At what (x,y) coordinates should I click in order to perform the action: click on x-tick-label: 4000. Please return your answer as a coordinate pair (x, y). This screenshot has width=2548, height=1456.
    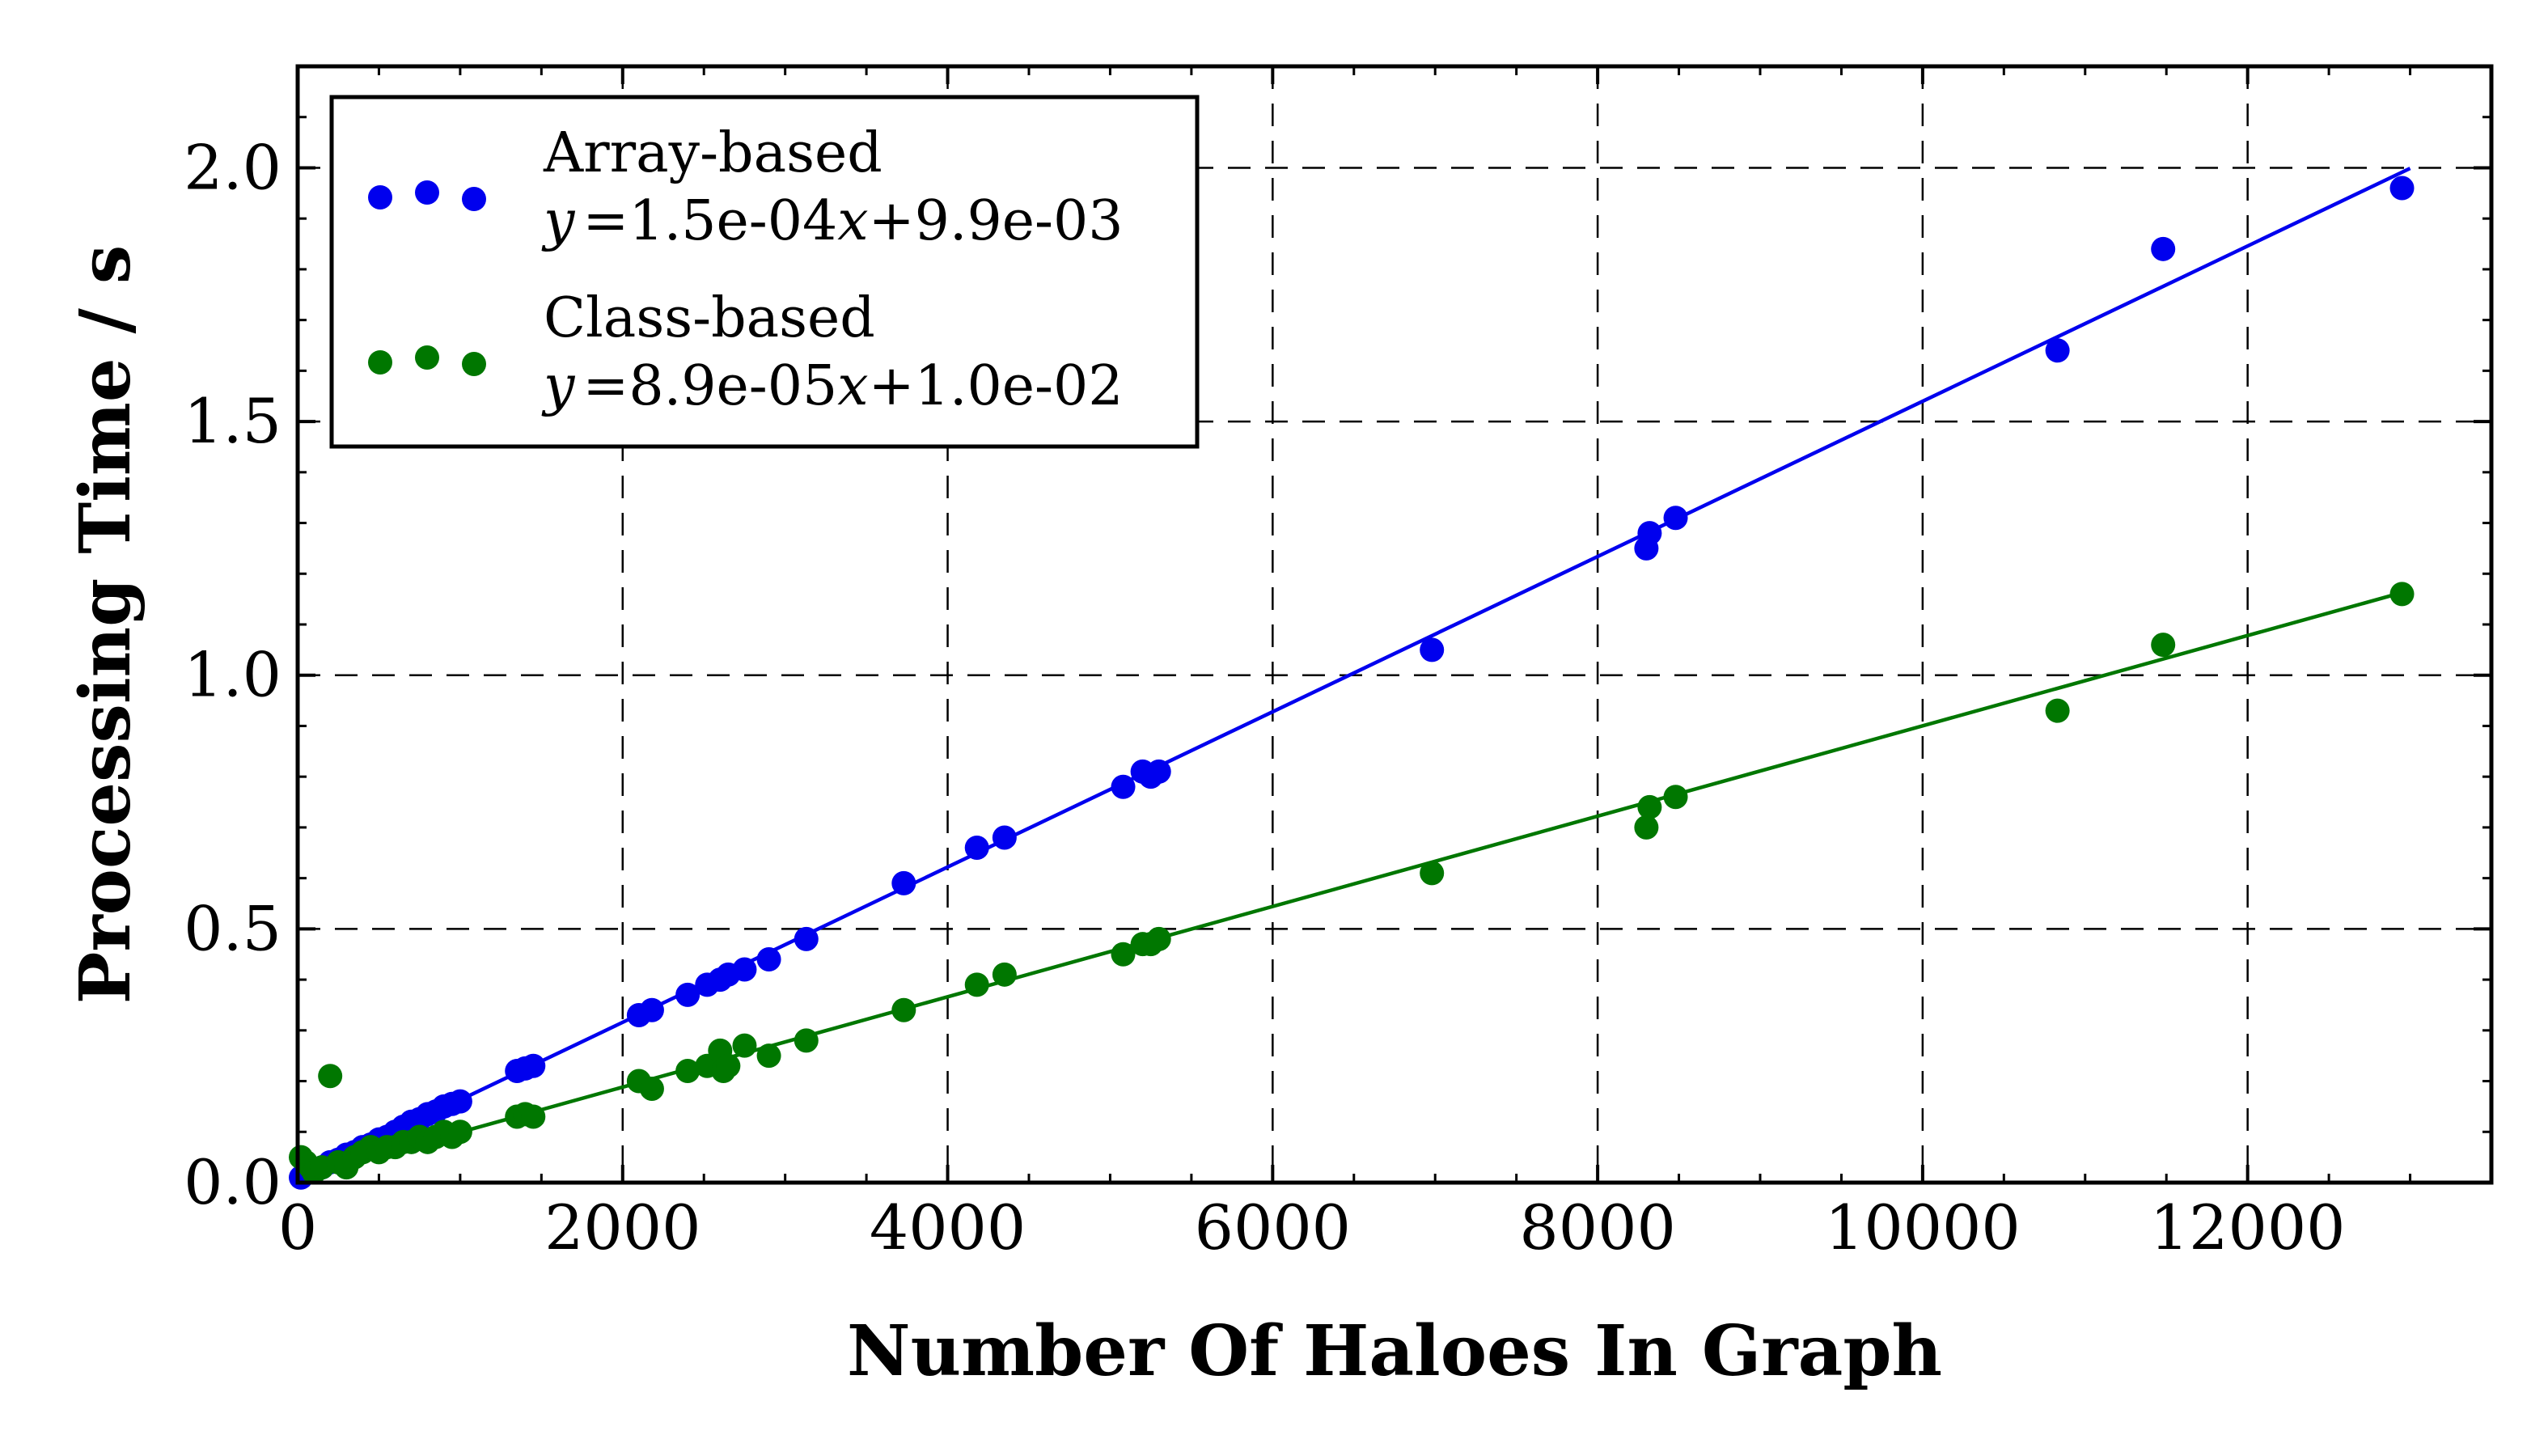
    Looking at the image, I should click on (948, 1227).